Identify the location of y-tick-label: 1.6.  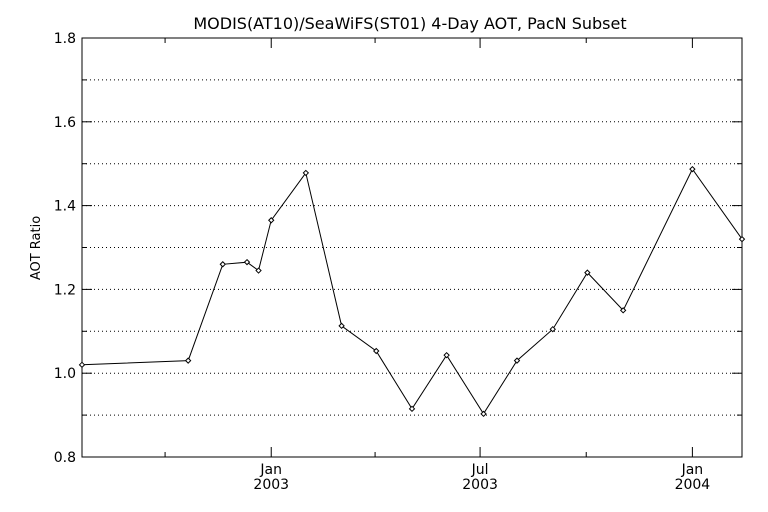
(65, 123).